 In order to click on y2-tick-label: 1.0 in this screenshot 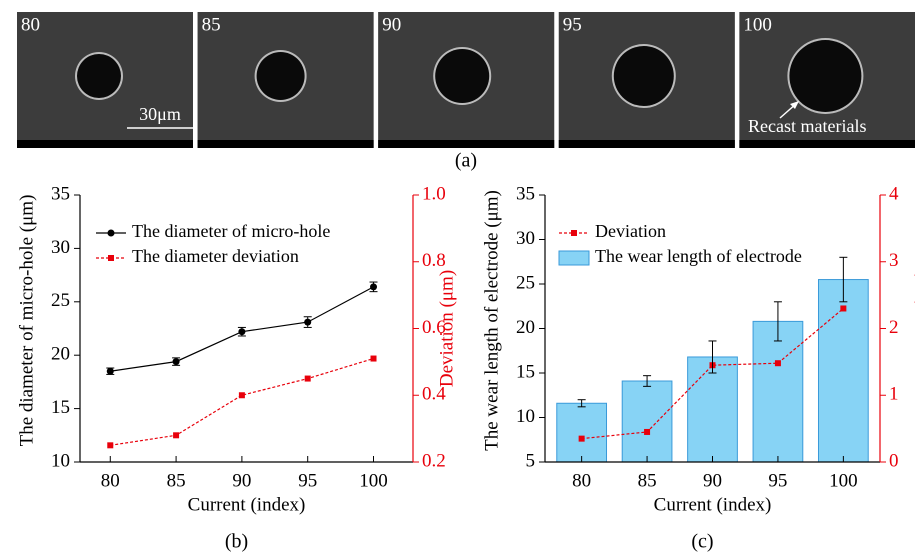, I will do `click(434, 193)`.